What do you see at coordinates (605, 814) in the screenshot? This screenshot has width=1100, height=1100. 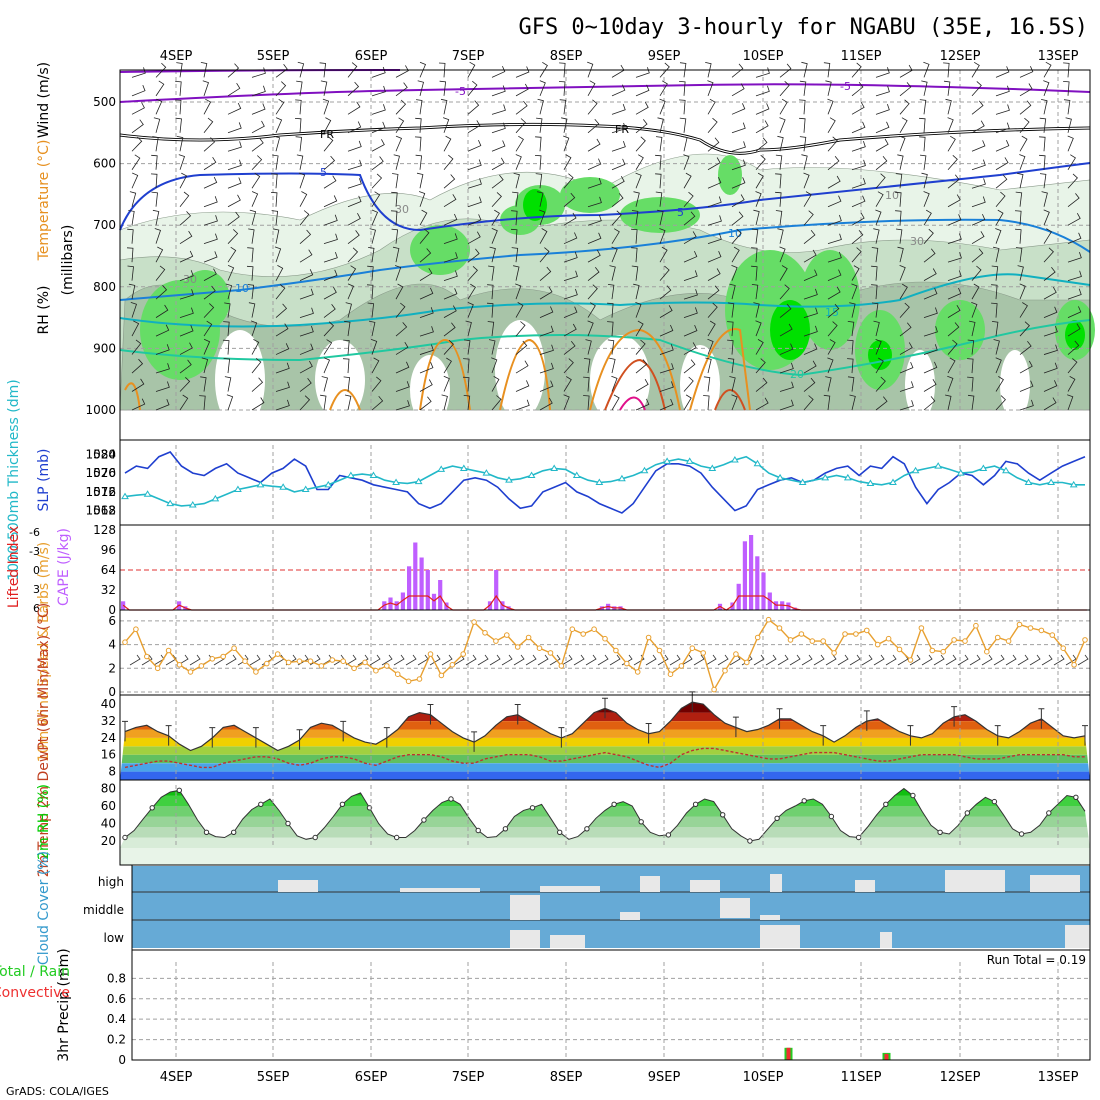 I see `rh2m-line` at bounding box center [605, 814].